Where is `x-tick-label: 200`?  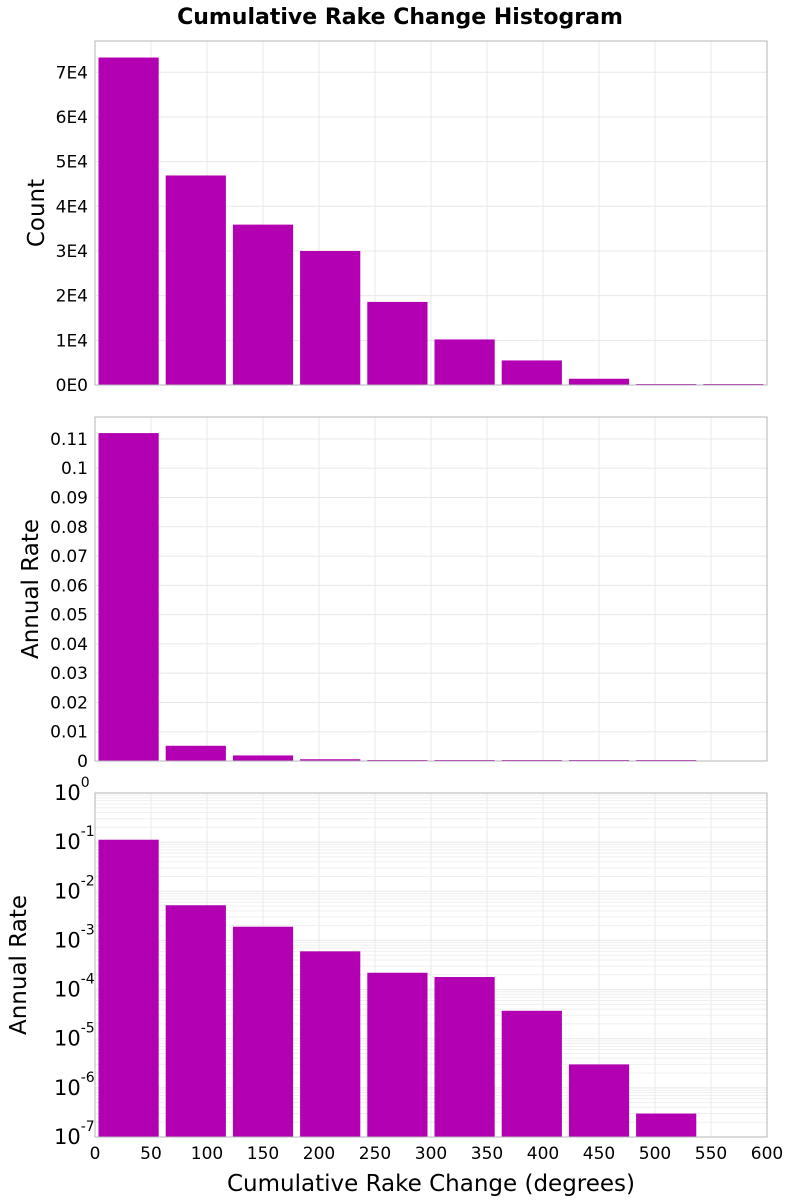
x-tick-label: 200 is located at coordinates (319, 1154).